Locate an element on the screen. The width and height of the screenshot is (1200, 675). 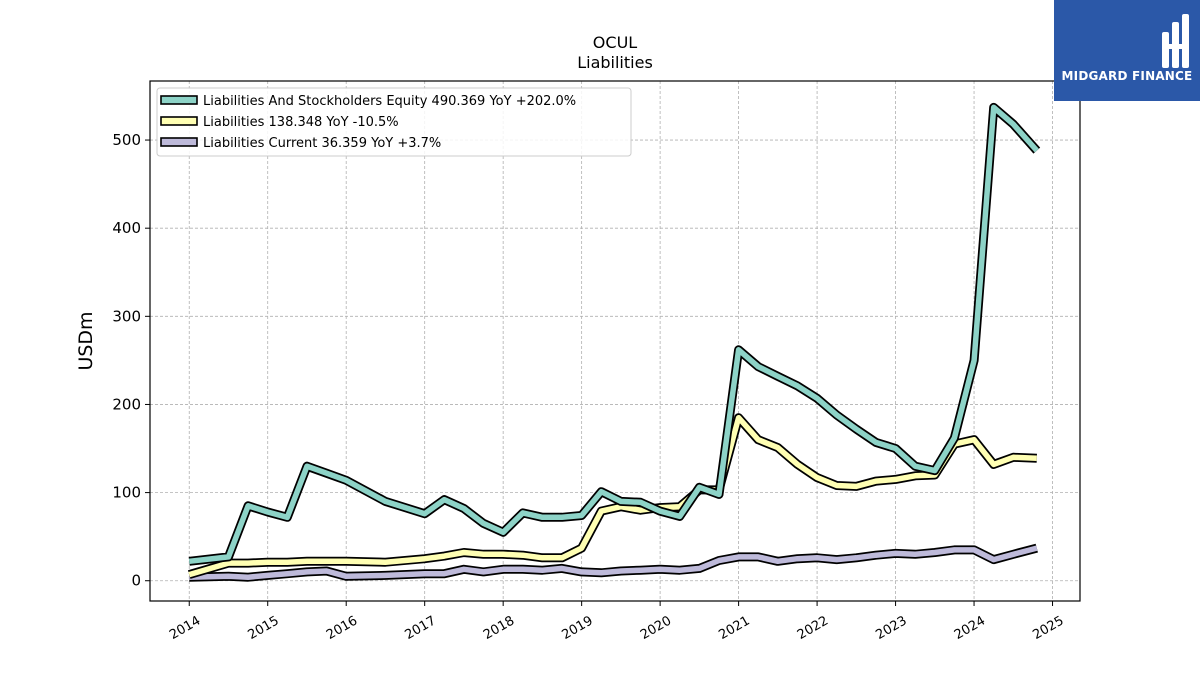
series-line is located at coordinates (613, 562).